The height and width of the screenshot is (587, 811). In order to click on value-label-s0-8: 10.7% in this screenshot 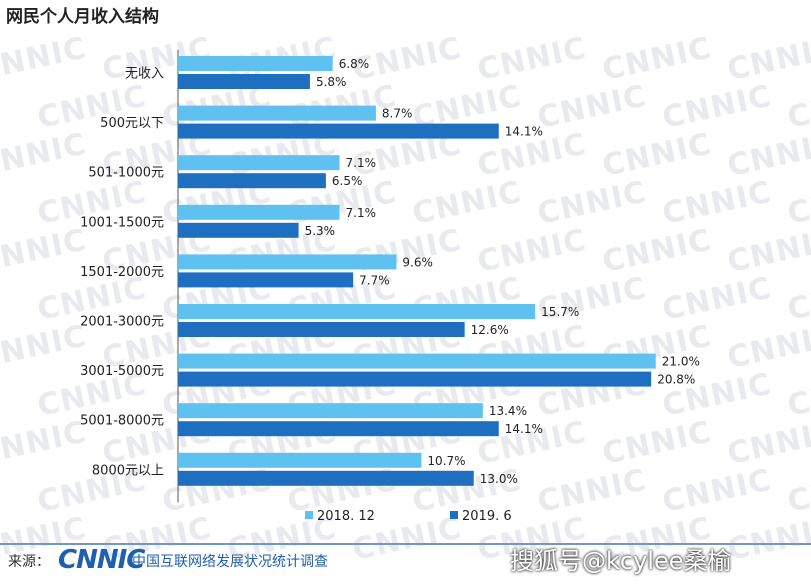, I will do `click(446, 461)`.